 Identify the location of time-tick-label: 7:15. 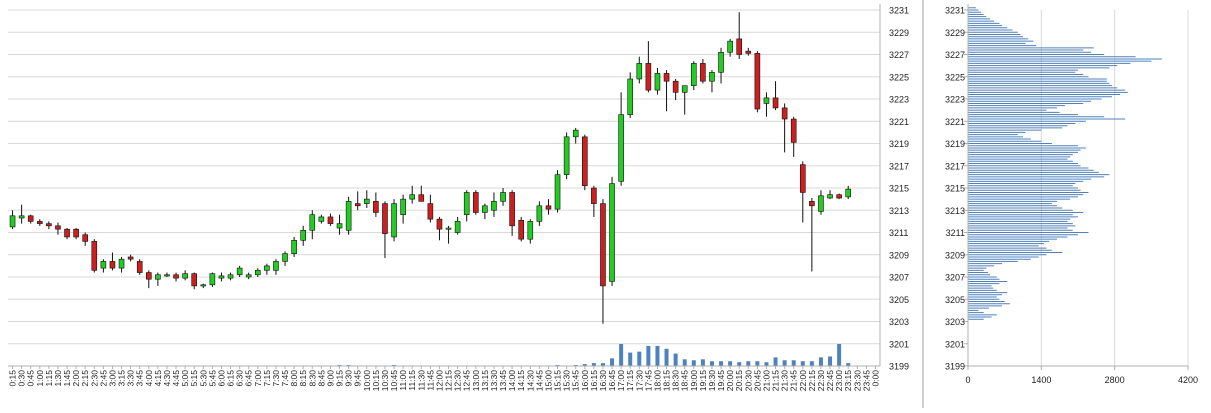
(267, 378).